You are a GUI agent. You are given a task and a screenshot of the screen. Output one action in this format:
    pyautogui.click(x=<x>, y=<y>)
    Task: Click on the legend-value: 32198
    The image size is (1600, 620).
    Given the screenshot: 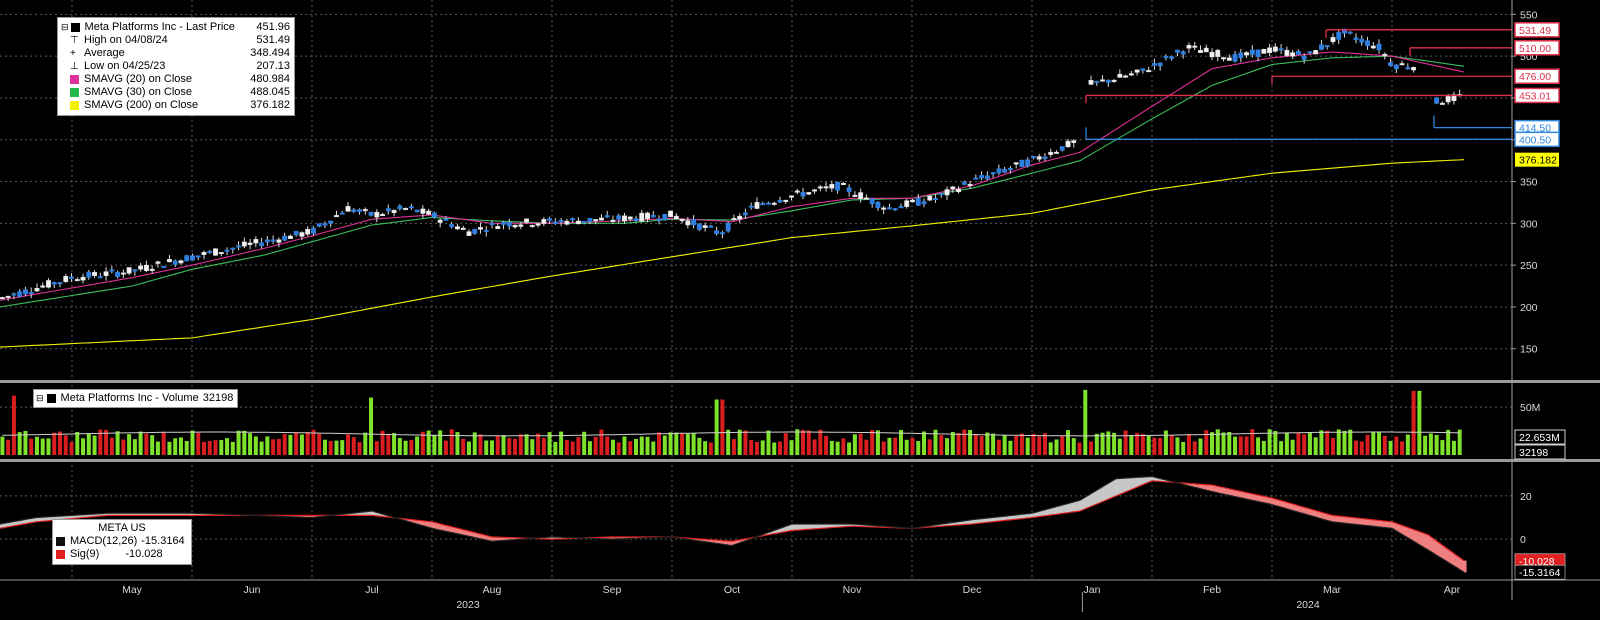 What is the action you would take?
    pyautogui.click(x=218, y=398)
    